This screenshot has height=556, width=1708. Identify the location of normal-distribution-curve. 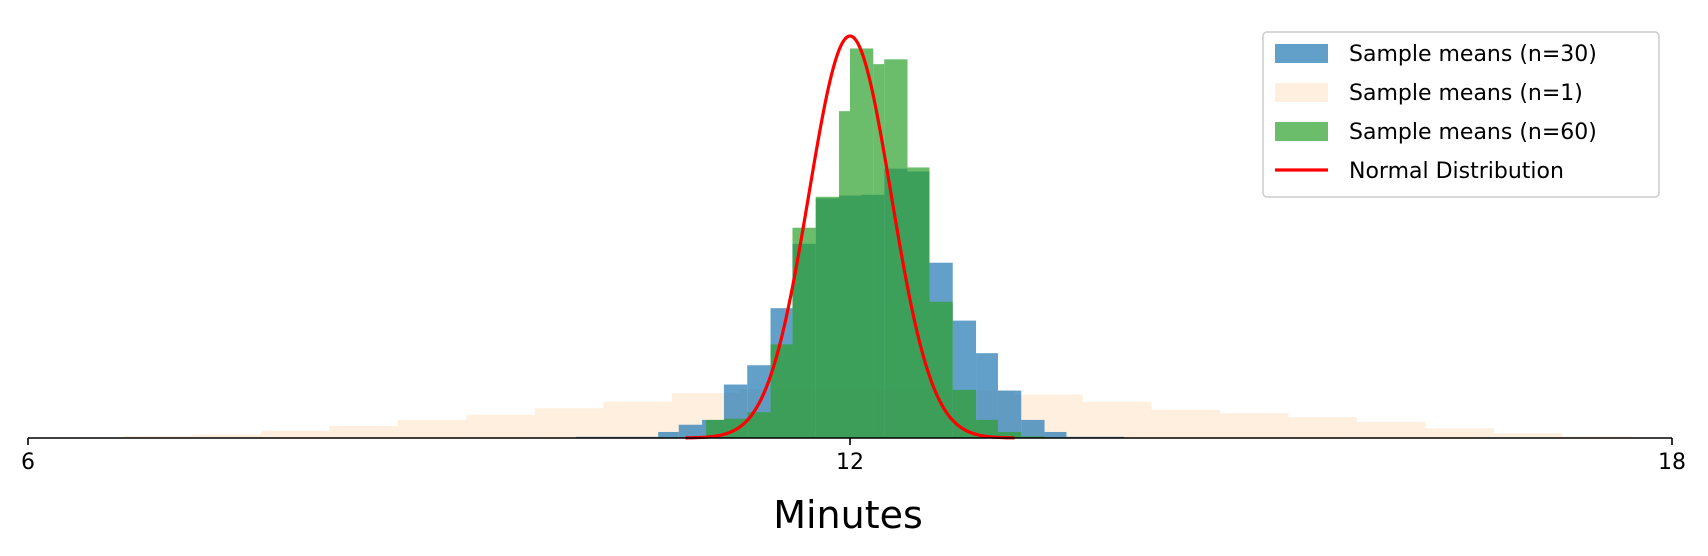
(850, 237).